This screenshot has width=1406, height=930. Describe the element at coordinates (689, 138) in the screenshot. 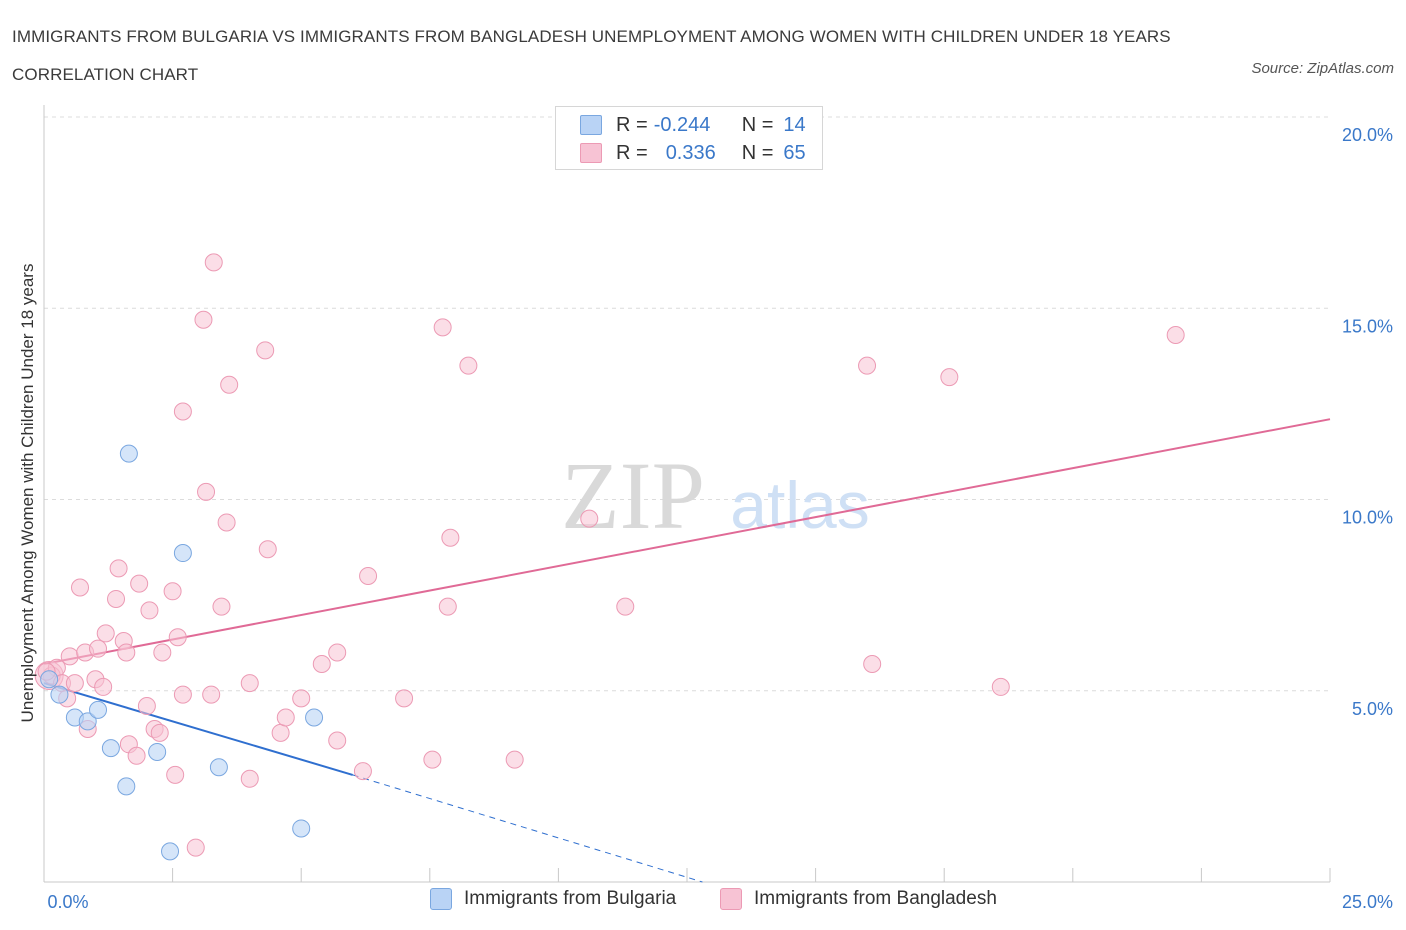

I see `stats-legend: R = -0.244 N = 14 R = 0.336 N = 65` at that location.